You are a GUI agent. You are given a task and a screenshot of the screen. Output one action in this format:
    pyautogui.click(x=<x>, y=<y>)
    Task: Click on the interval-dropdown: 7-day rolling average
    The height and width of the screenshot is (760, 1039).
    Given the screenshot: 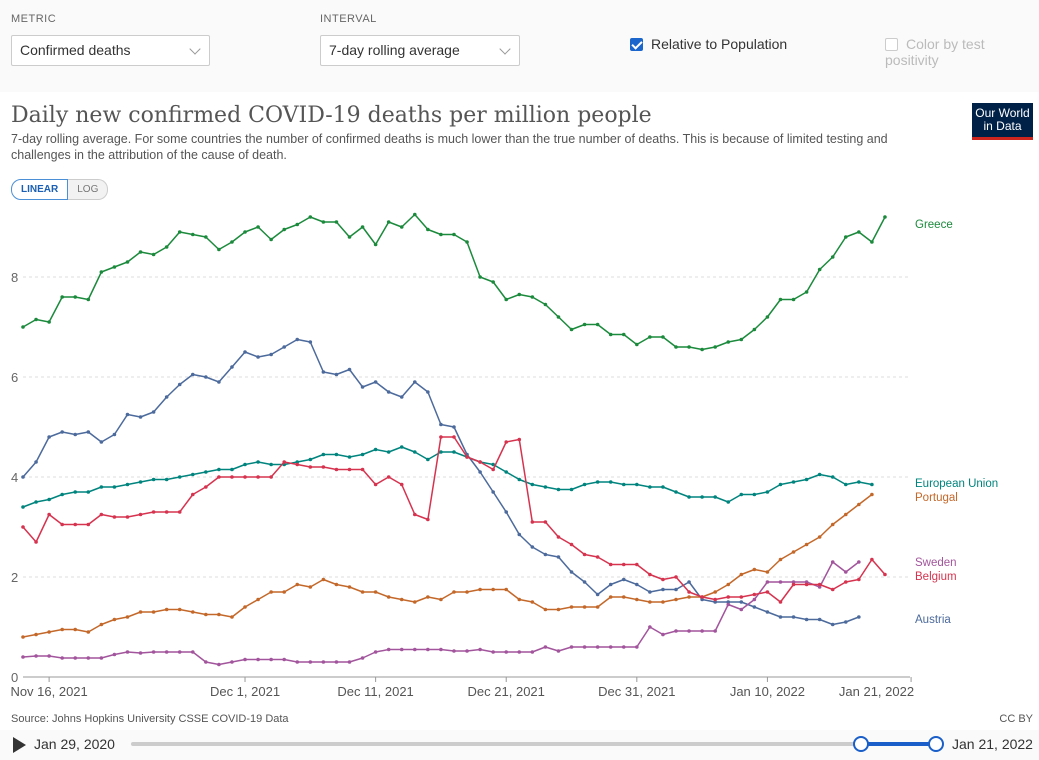 What is the action you would take?
    pyautogui.click(x=420, y=50)
    